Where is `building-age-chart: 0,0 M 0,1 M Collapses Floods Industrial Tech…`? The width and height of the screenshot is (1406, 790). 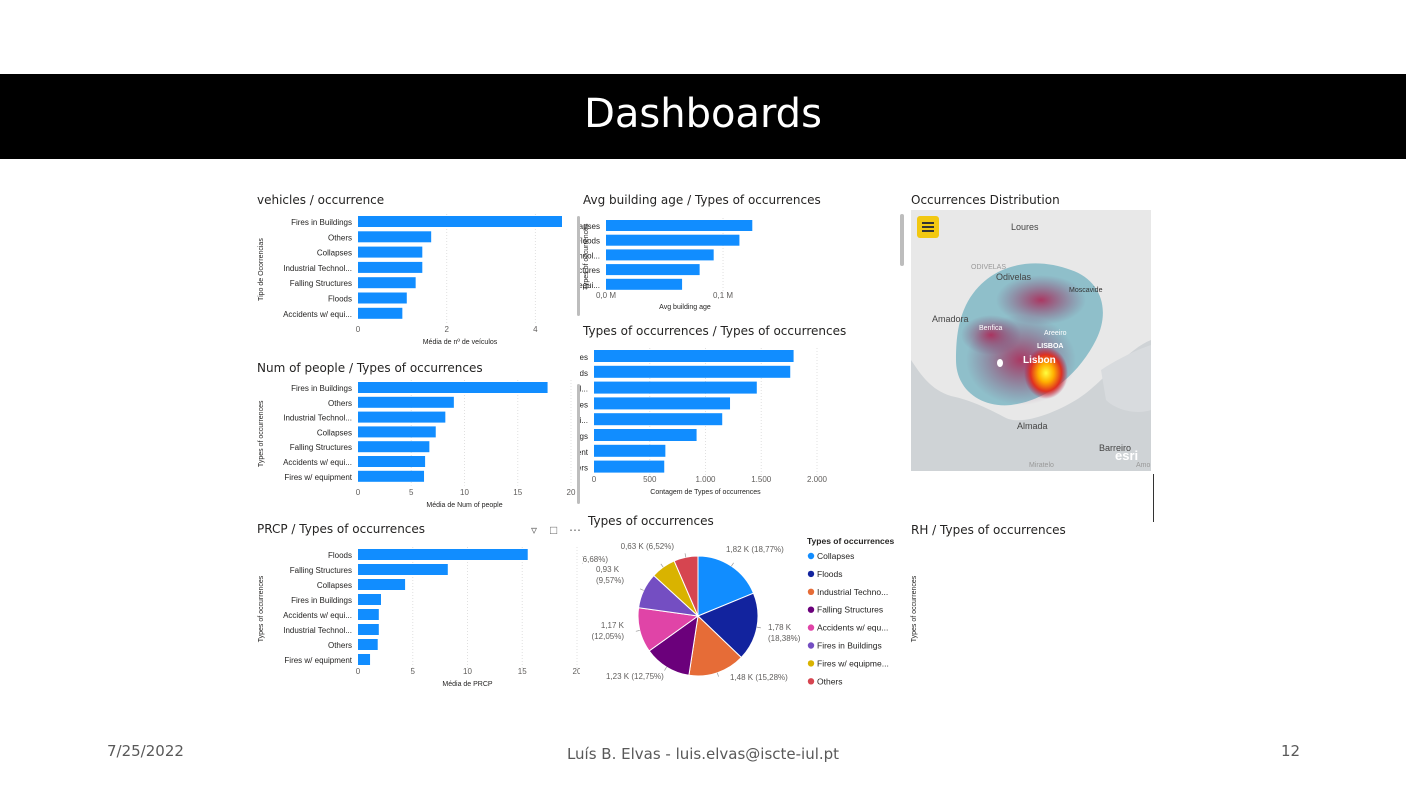 building-age-chart: 0,0 M 0,1 M Collapses Floods Industrial Tech… is located at coordinates (666, 264).